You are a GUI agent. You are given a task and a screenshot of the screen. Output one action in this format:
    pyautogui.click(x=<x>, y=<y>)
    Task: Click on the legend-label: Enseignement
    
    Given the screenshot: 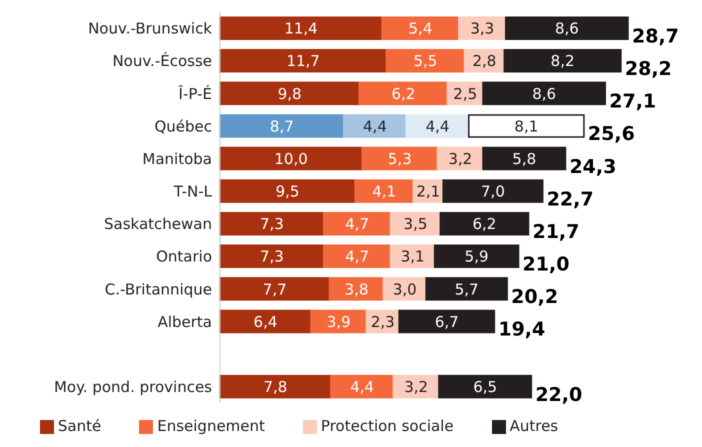 What is the action you would take?
    pyautogui.click(x=211, y=426)
    